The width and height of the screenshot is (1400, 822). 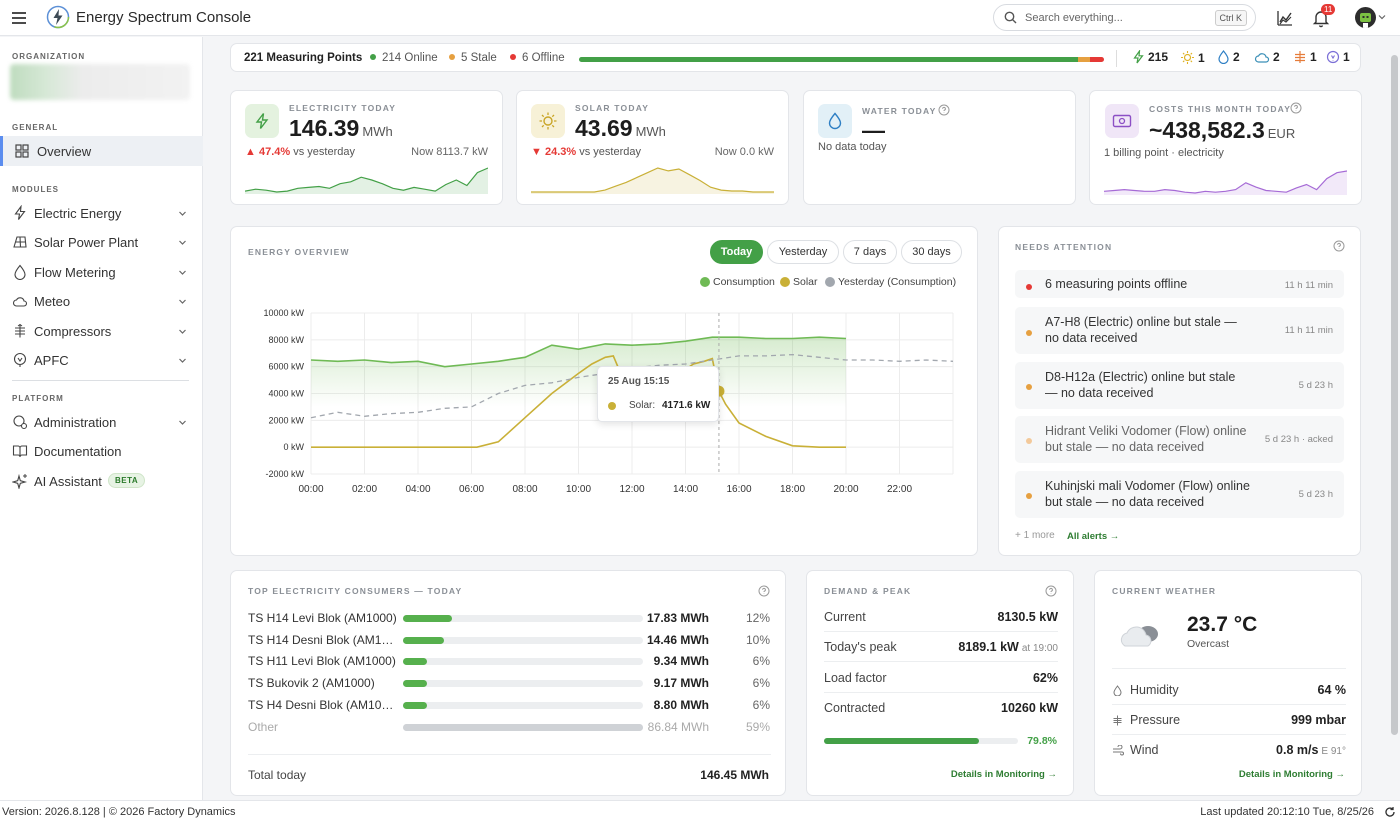 What do you see at coordinates (1305, 57) in the screenshot?
I see `module-count-compressors: 1` at bounding box center [1305, 57].